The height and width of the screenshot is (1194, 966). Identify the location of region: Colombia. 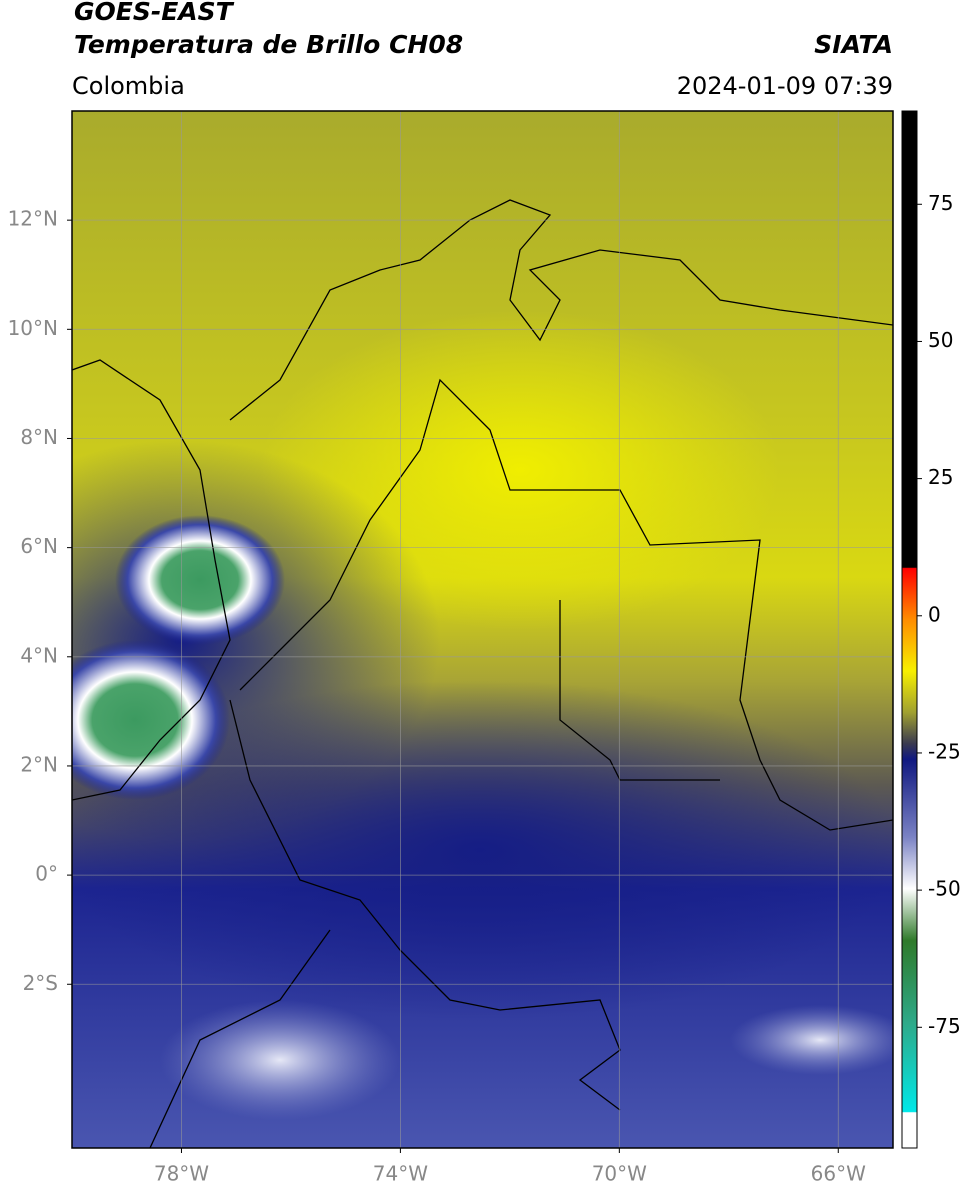
(128, 86).